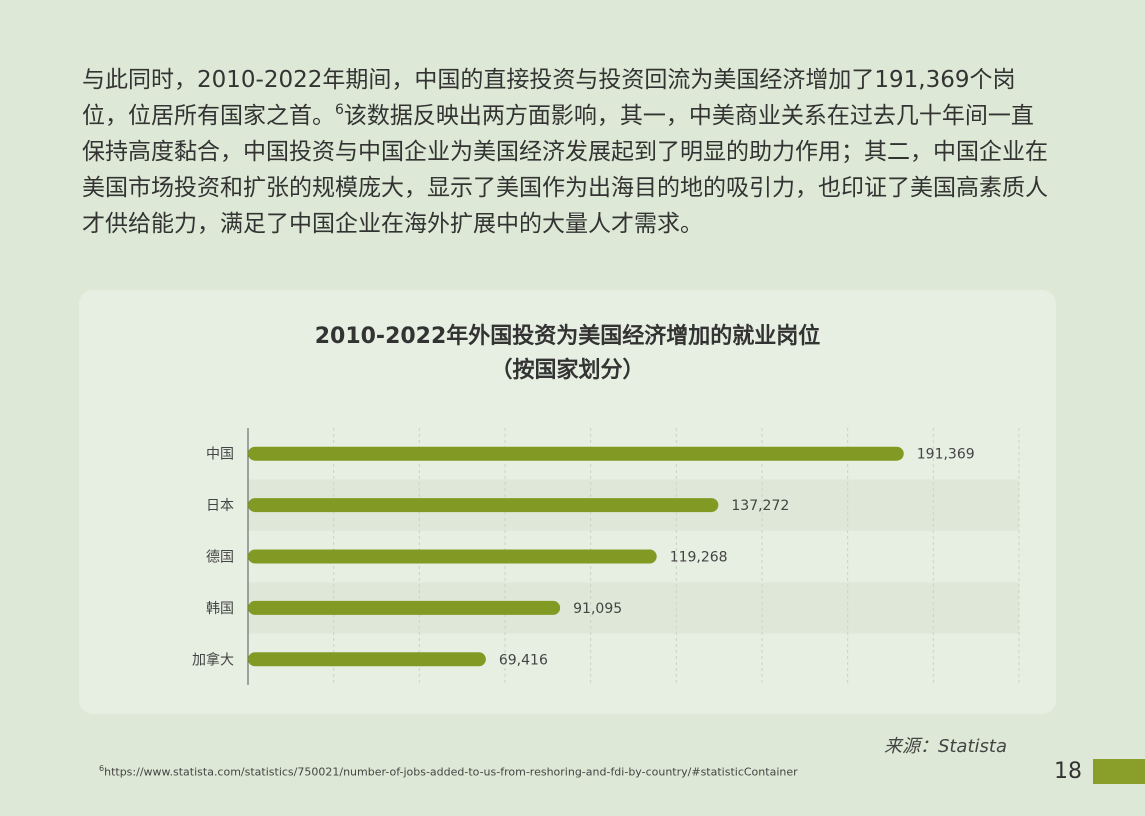  Describe the element at coordinates (972, 746) in the screenshot. I see `source-value: Statista` at that location.